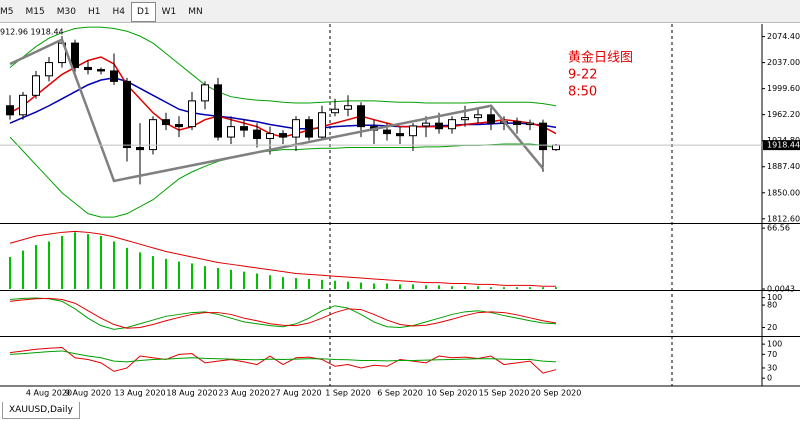  What do you see at coordinates (769, 378) in the screenshot?
I see `y-tick-label: 0` at bounding box center [769, 378].